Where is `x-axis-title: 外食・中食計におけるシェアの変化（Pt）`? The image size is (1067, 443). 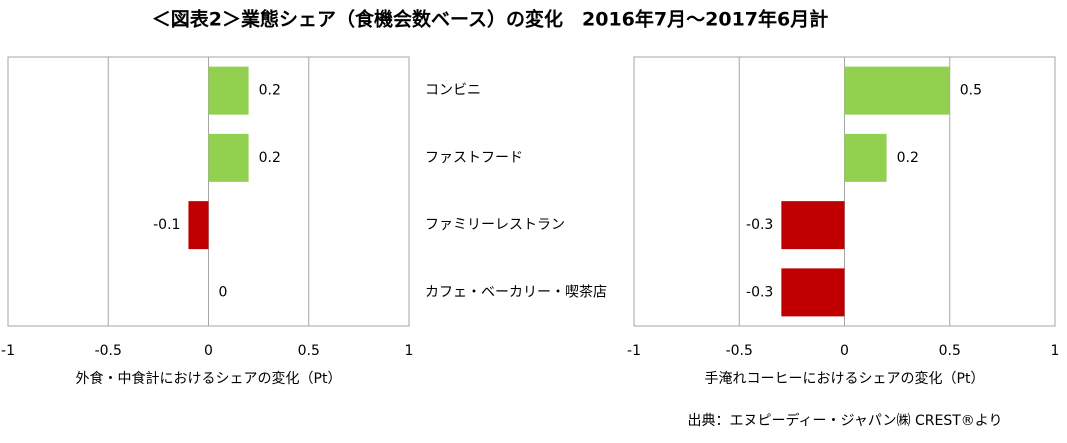
x-axis-title: 外食・中食計におけるシェアの変化（Pt） is located at coordinates (209, 378).